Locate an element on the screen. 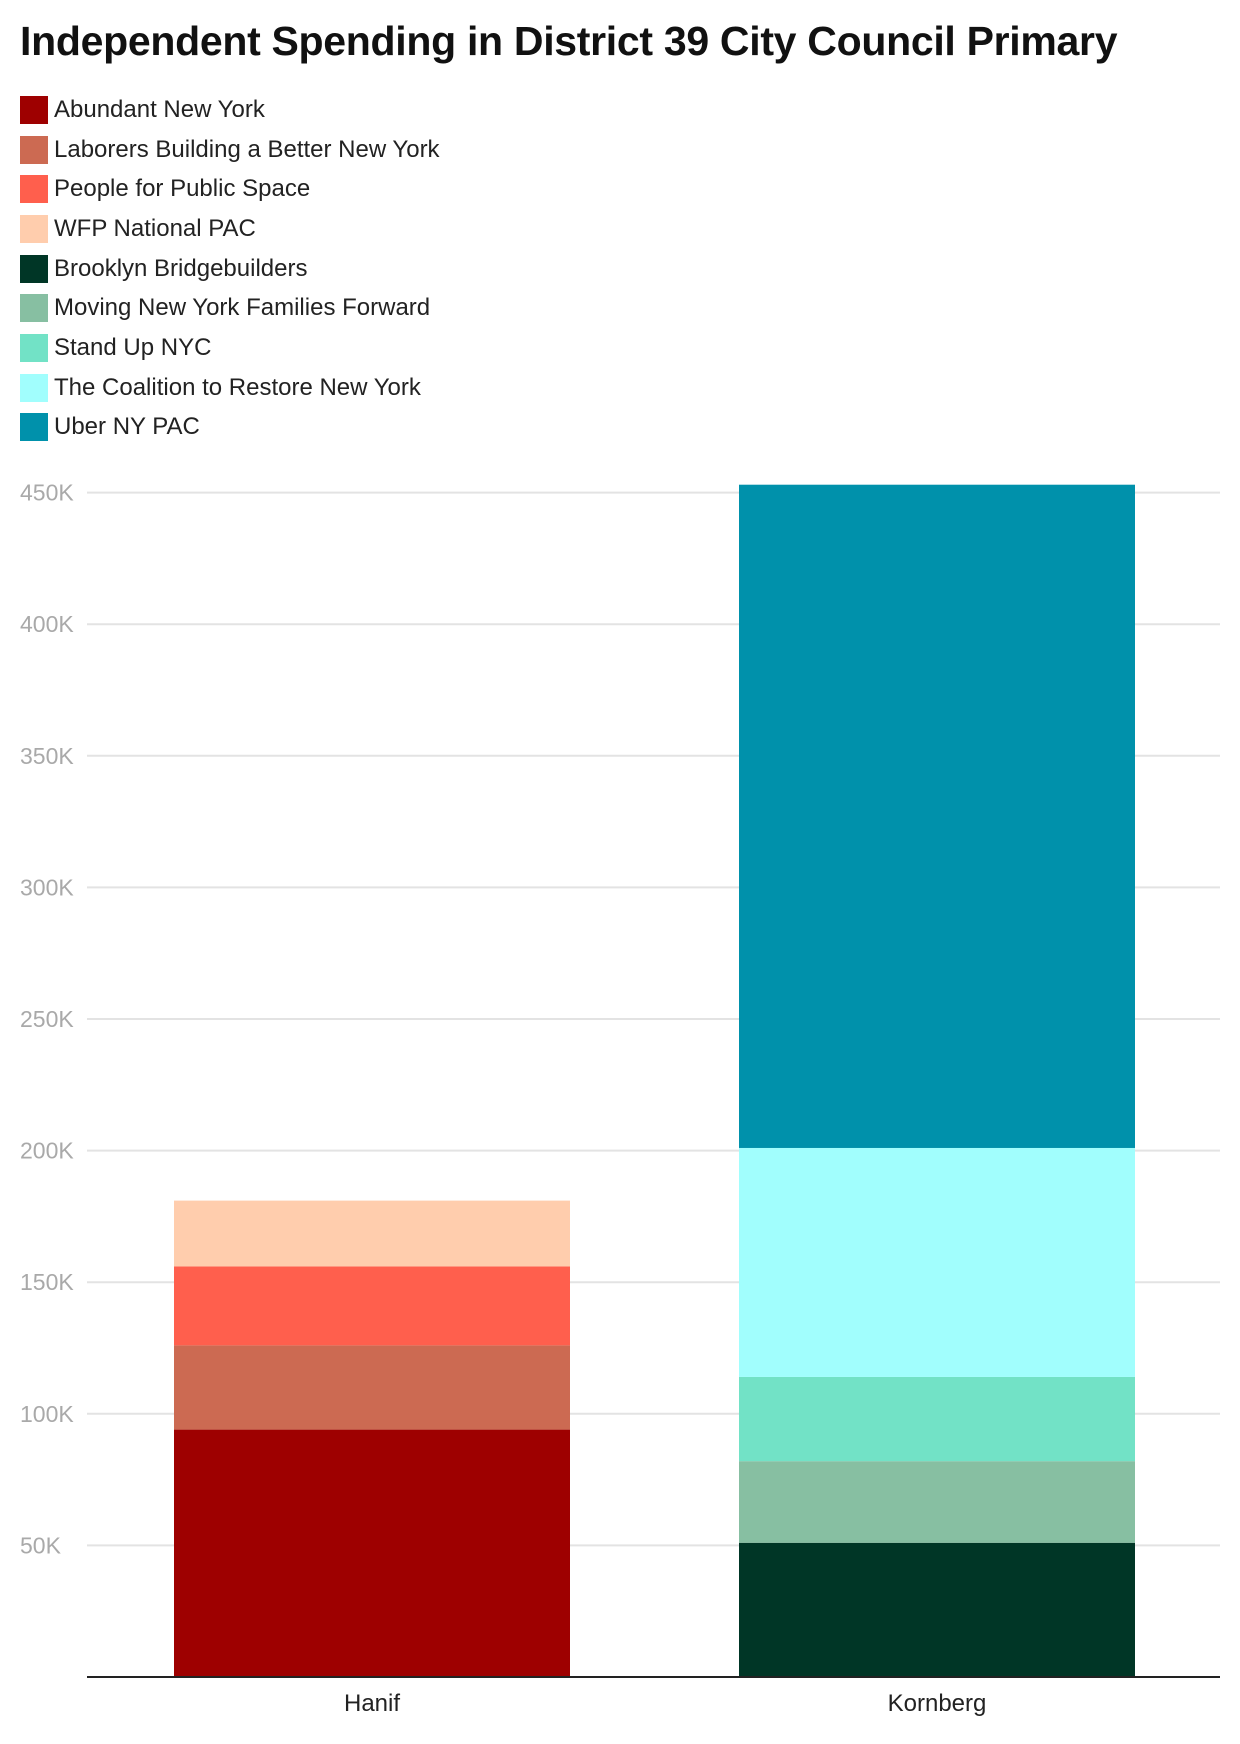 This screenshot has height=1744, width=1240. y-axis-ticks: 50K 100K 150K 200K 250K 300K 350K 400K 450K is located at coordinates (47, 1019).